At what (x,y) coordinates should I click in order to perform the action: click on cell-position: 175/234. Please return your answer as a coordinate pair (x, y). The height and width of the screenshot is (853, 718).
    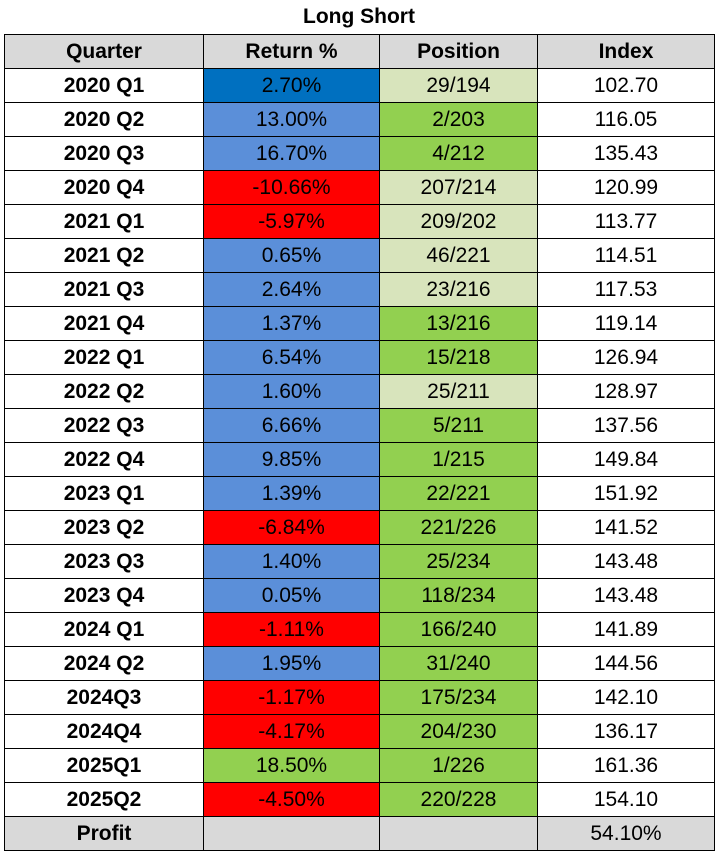
    Looking at the image, I should click on (458, 697).